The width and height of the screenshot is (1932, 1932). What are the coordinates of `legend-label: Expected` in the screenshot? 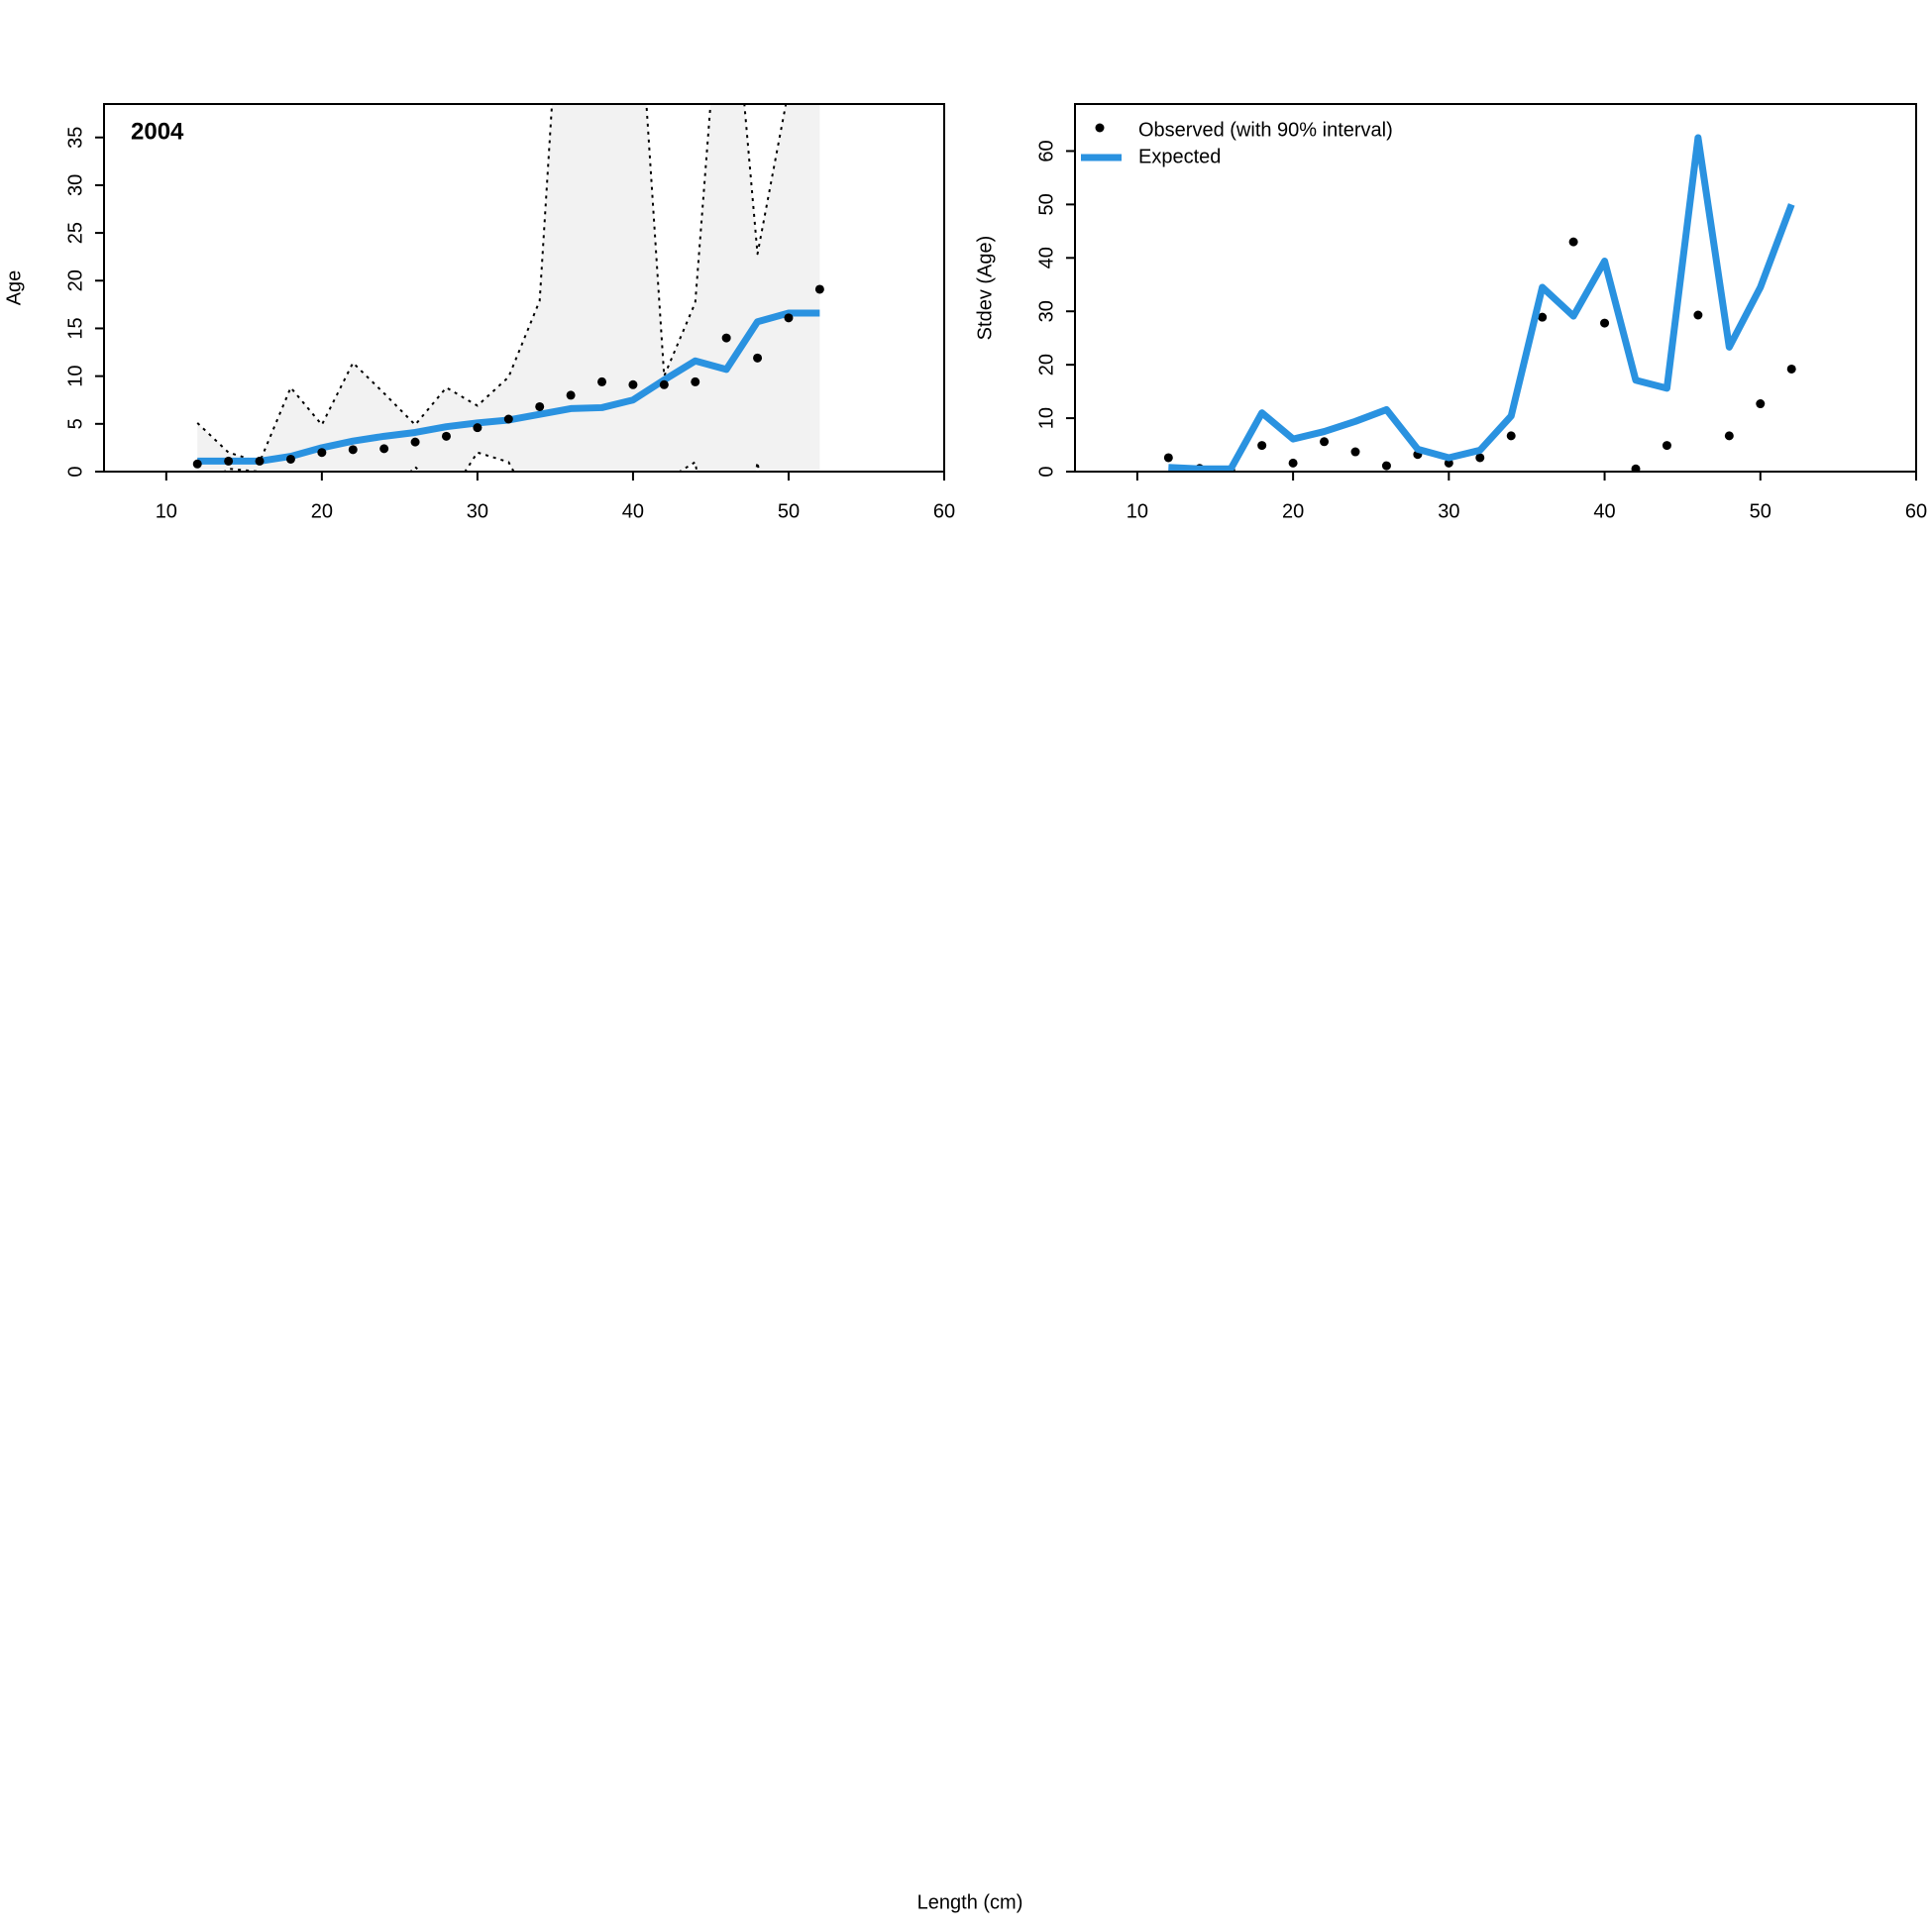 It's located at (1179, 157).